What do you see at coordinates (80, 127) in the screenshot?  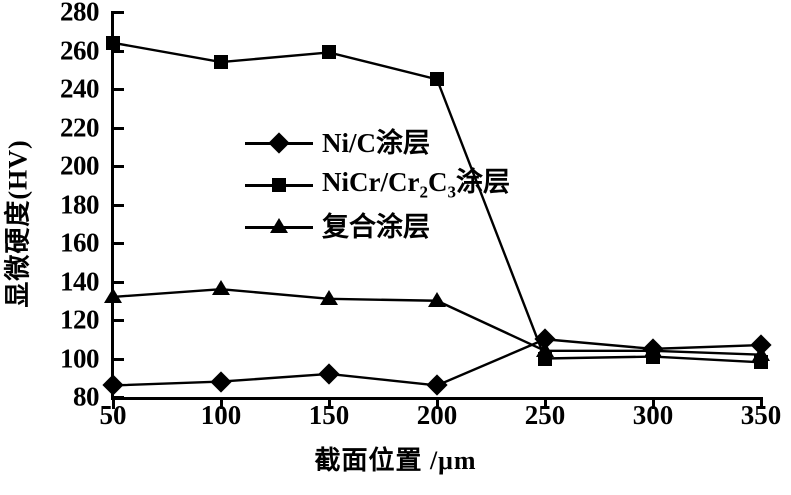 I see `y-tick-label: 220` at bounding box center [80, 127].